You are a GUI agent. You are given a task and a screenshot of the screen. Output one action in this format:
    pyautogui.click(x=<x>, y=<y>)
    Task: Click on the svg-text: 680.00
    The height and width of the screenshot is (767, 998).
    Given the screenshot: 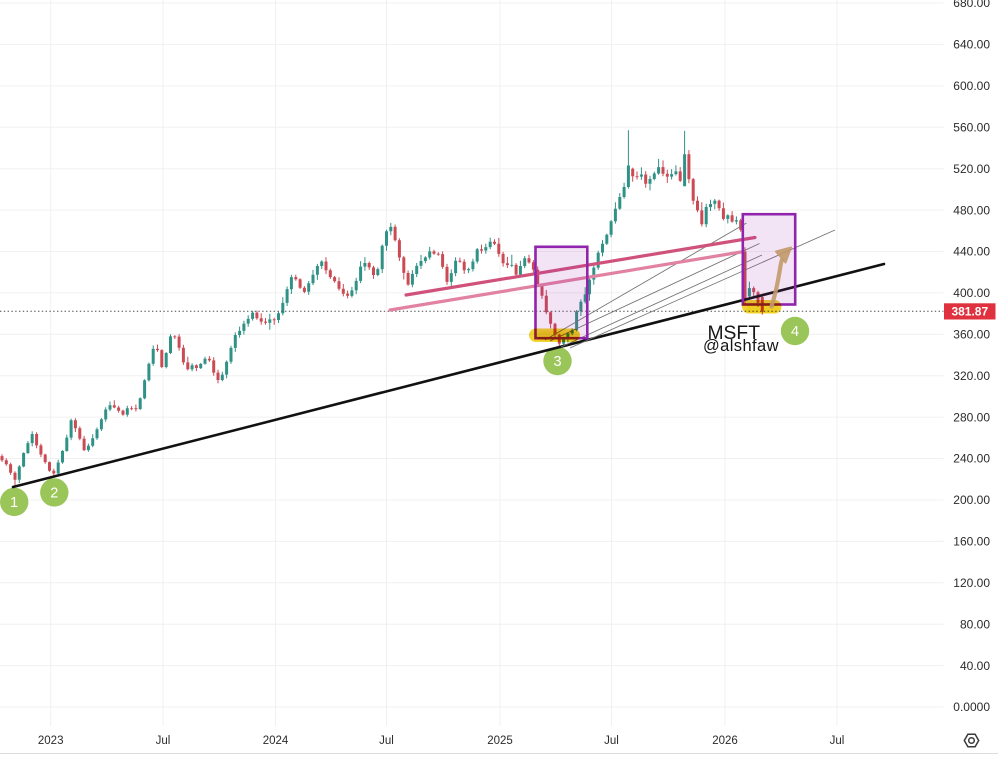 What is the action you would take?
    pyautogui.click(x=971, y=5)
    